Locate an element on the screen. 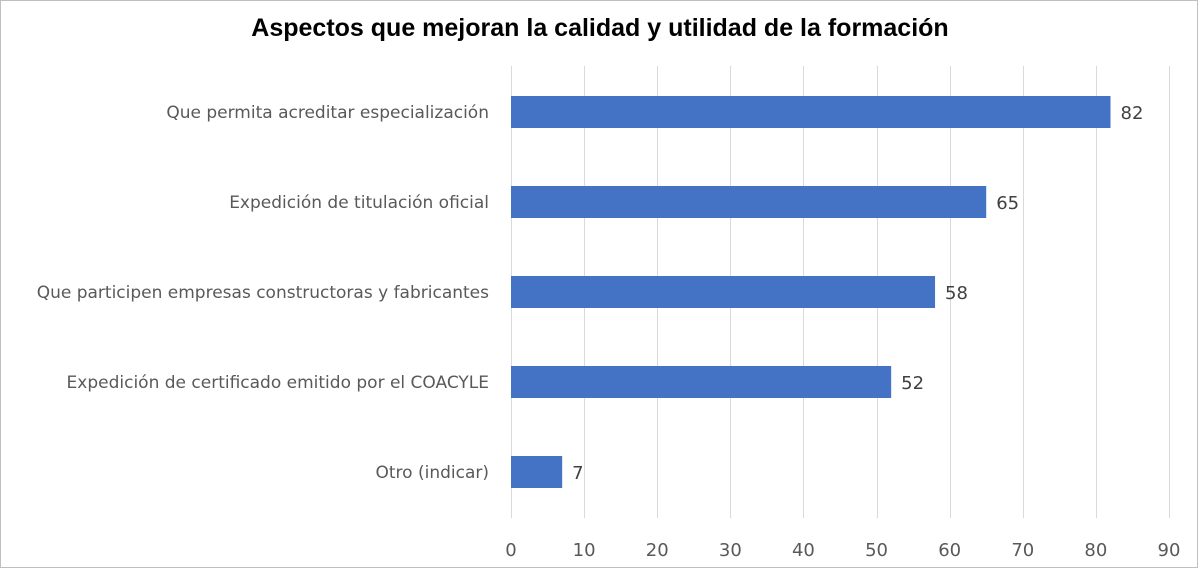 The height and width of the screenshot is (570, 1200). data-label: 7 is located at coordinates (577, 473).